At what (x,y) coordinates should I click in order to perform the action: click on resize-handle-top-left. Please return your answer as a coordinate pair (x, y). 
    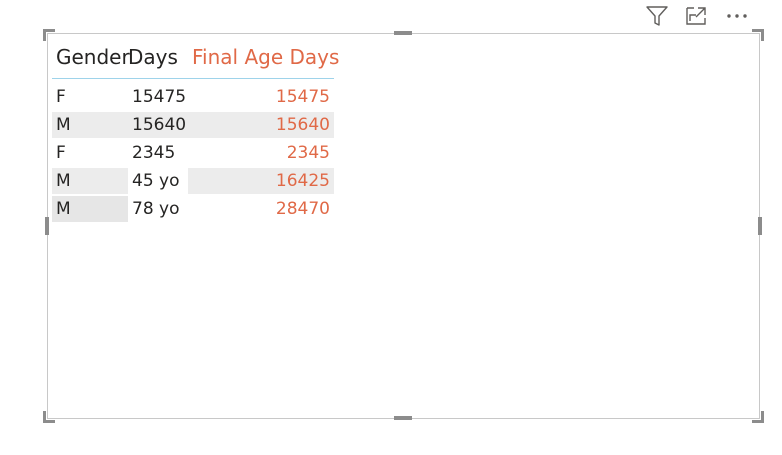
    Looking at the image, I should click on (49, 35).